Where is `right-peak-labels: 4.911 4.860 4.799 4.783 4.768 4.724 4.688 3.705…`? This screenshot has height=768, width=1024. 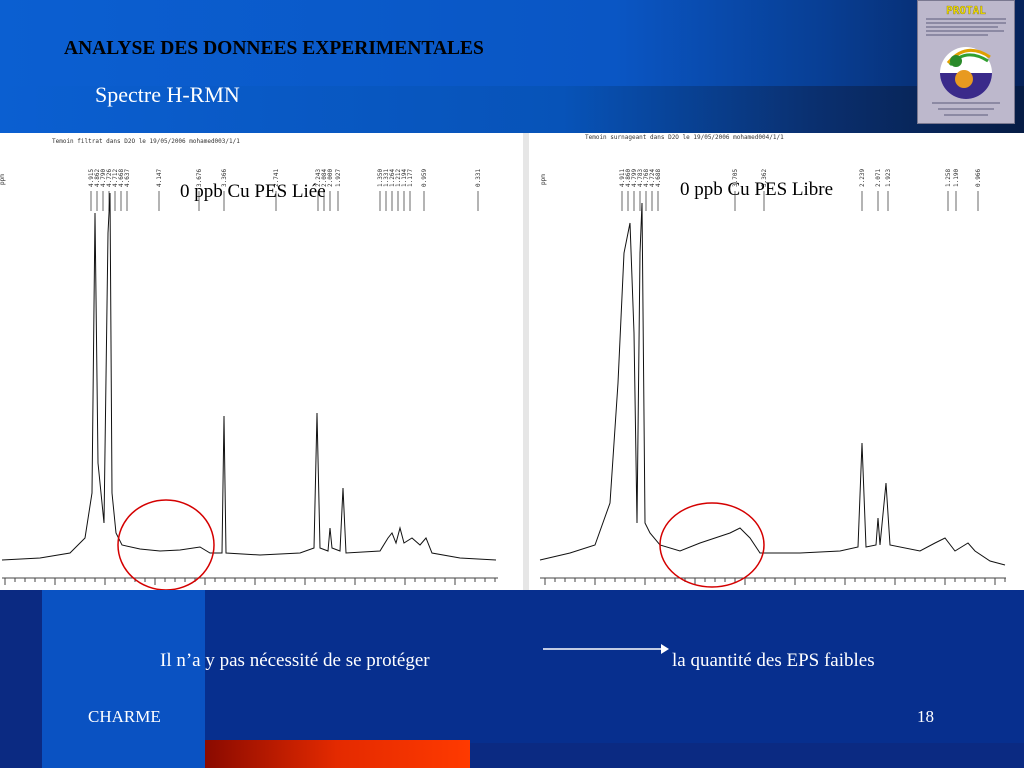 right-peak-labels: 4.911 4.860 4.799 4.783 4.768 4.724 4.688 3.705… is located at coordinates (800, 190).